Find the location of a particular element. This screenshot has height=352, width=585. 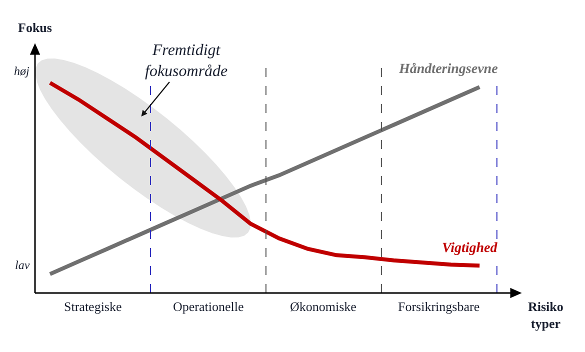

x-axis-title: Risiko typer is located at coordinates (546, 315).